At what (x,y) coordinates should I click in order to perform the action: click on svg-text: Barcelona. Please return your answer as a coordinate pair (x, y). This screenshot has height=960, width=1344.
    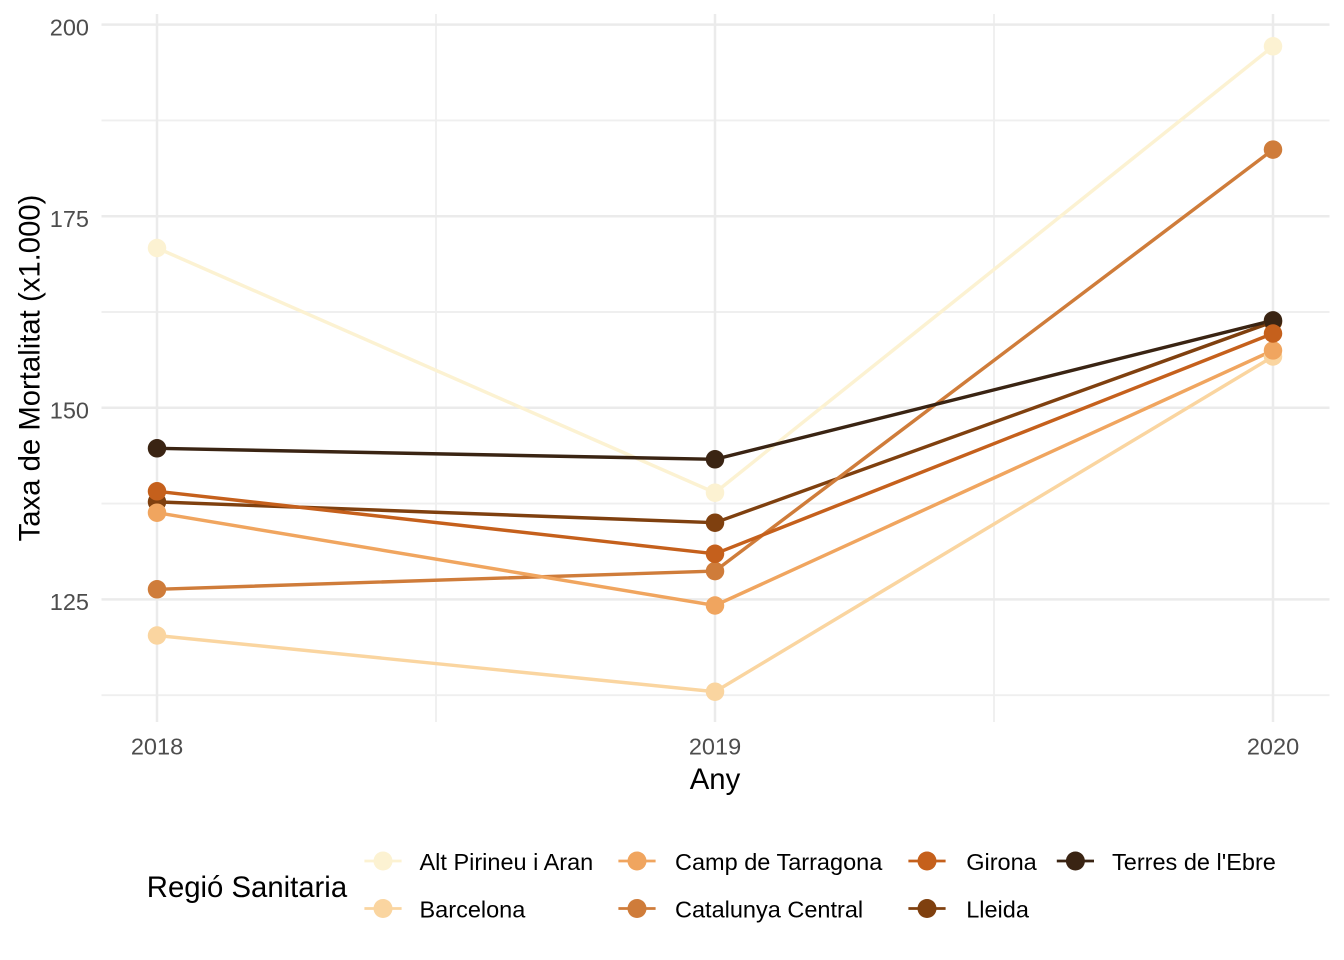
    Looking at the image, I should click on (473, 910).